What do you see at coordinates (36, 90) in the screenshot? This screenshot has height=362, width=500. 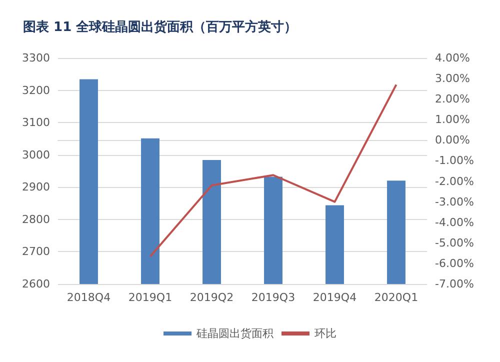 I see `y-tick-label: 3200` at bounding box center [36, 90].